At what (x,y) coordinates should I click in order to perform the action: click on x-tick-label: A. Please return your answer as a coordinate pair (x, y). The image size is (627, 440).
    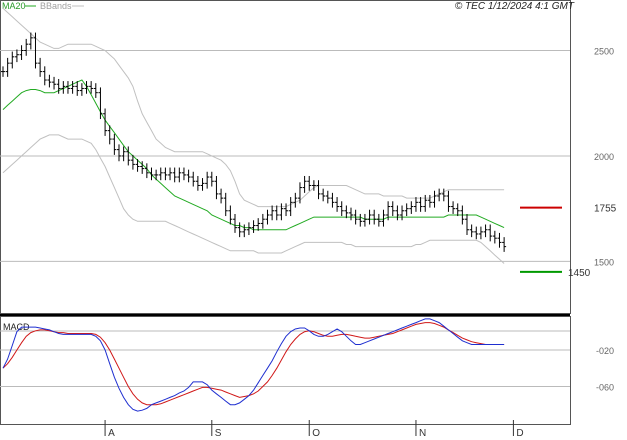
    Looking at the image, I should click on (111, 433).